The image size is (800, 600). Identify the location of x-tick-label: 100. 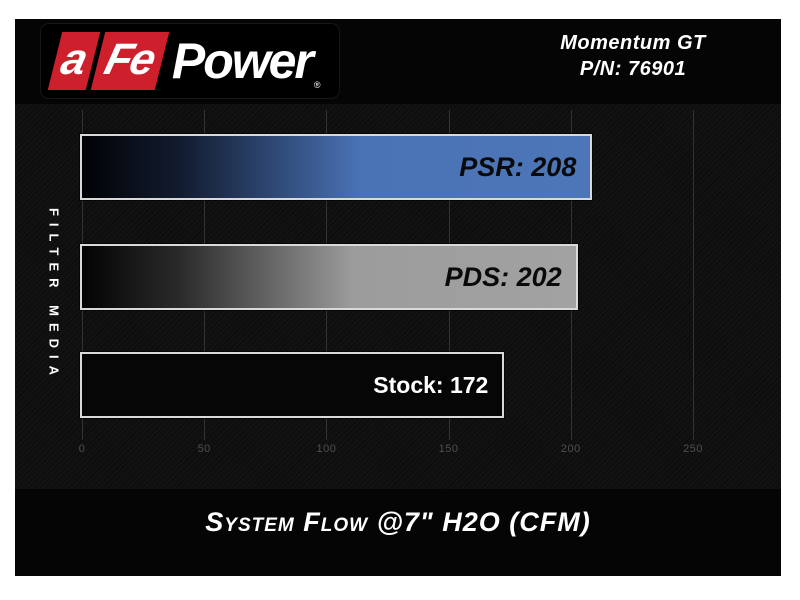
(326, 449).